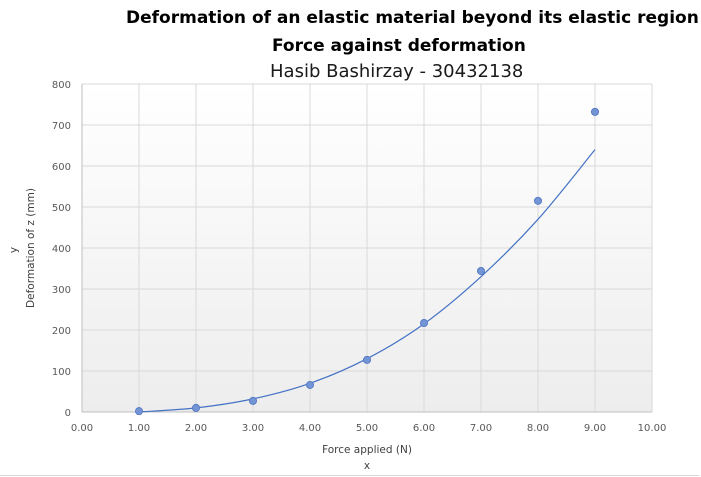 This screenshot has height=477, width=701. I want to click on x-tick-label: 9.00, so click(595, 428).